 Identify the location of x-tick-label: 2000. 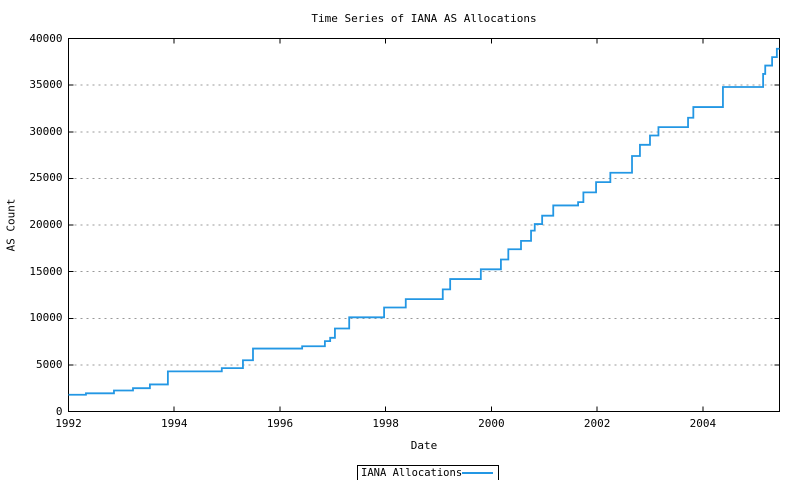
(491, 423).